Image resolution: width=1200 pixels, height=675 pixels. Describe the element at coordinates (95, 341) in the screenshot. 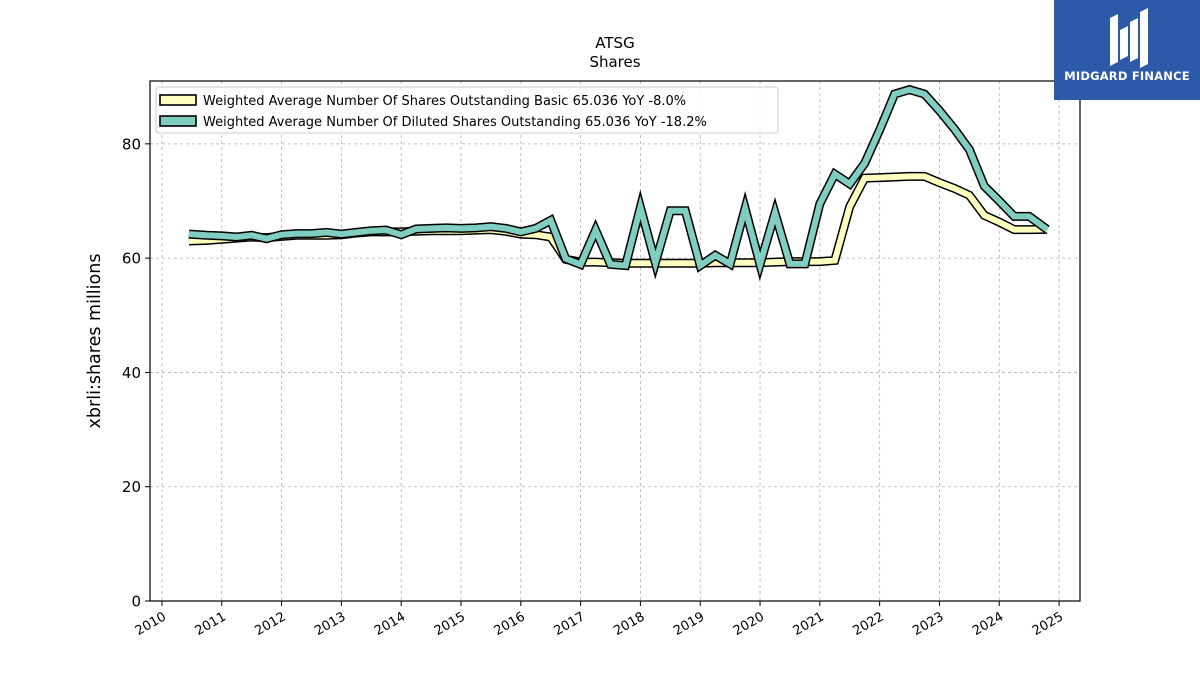

I see `y-axis-label: xbrli:shares millions` at that location.